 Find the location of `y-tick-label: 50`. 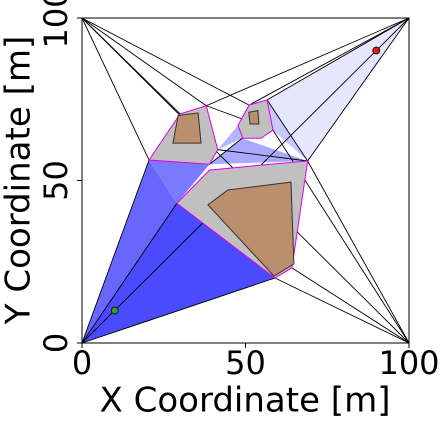

y-tick-label: 50 is located at coordinates (56, 180).